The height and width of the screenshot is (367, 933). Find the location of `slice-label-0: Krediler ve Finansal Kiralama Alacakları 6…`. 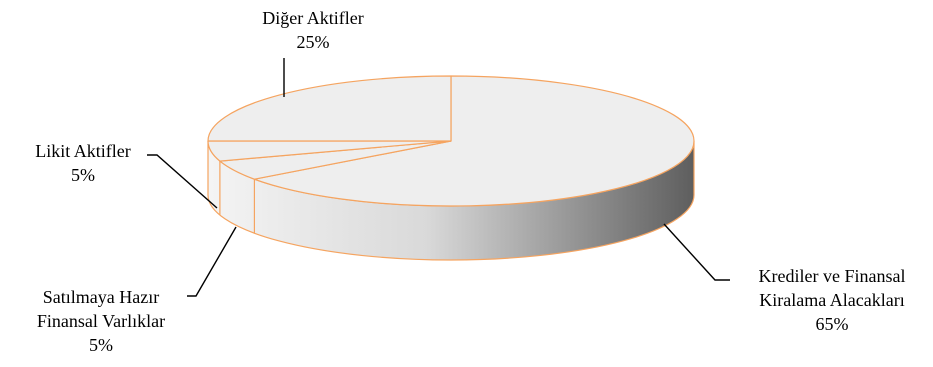

slice-label-0: Krediler ve Finansal Kiralama Alacakları 6… is located at coordinates (832, 300).